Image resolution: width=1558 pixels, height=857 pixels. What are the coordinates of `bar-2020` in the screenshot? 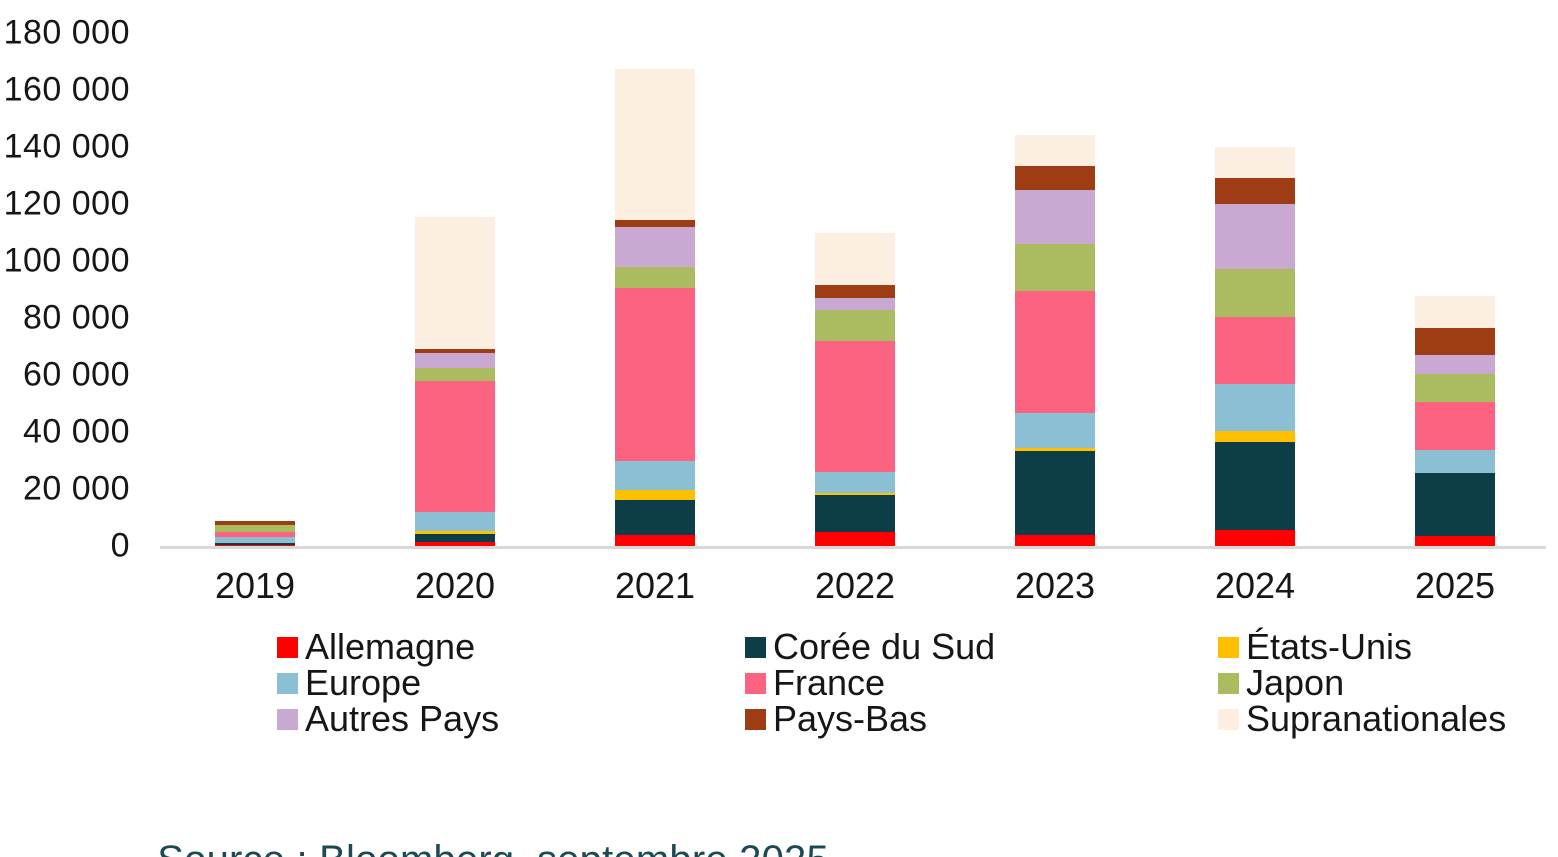 It's located at (455, 381).